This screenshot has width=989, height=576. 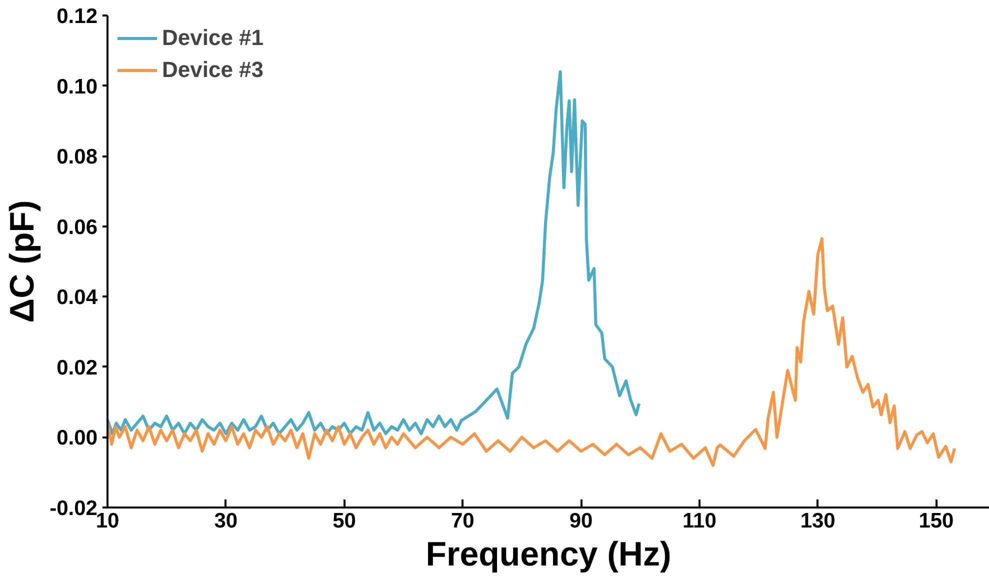 I want to click on x-tick-label: 30, so click(x=226, y=521).